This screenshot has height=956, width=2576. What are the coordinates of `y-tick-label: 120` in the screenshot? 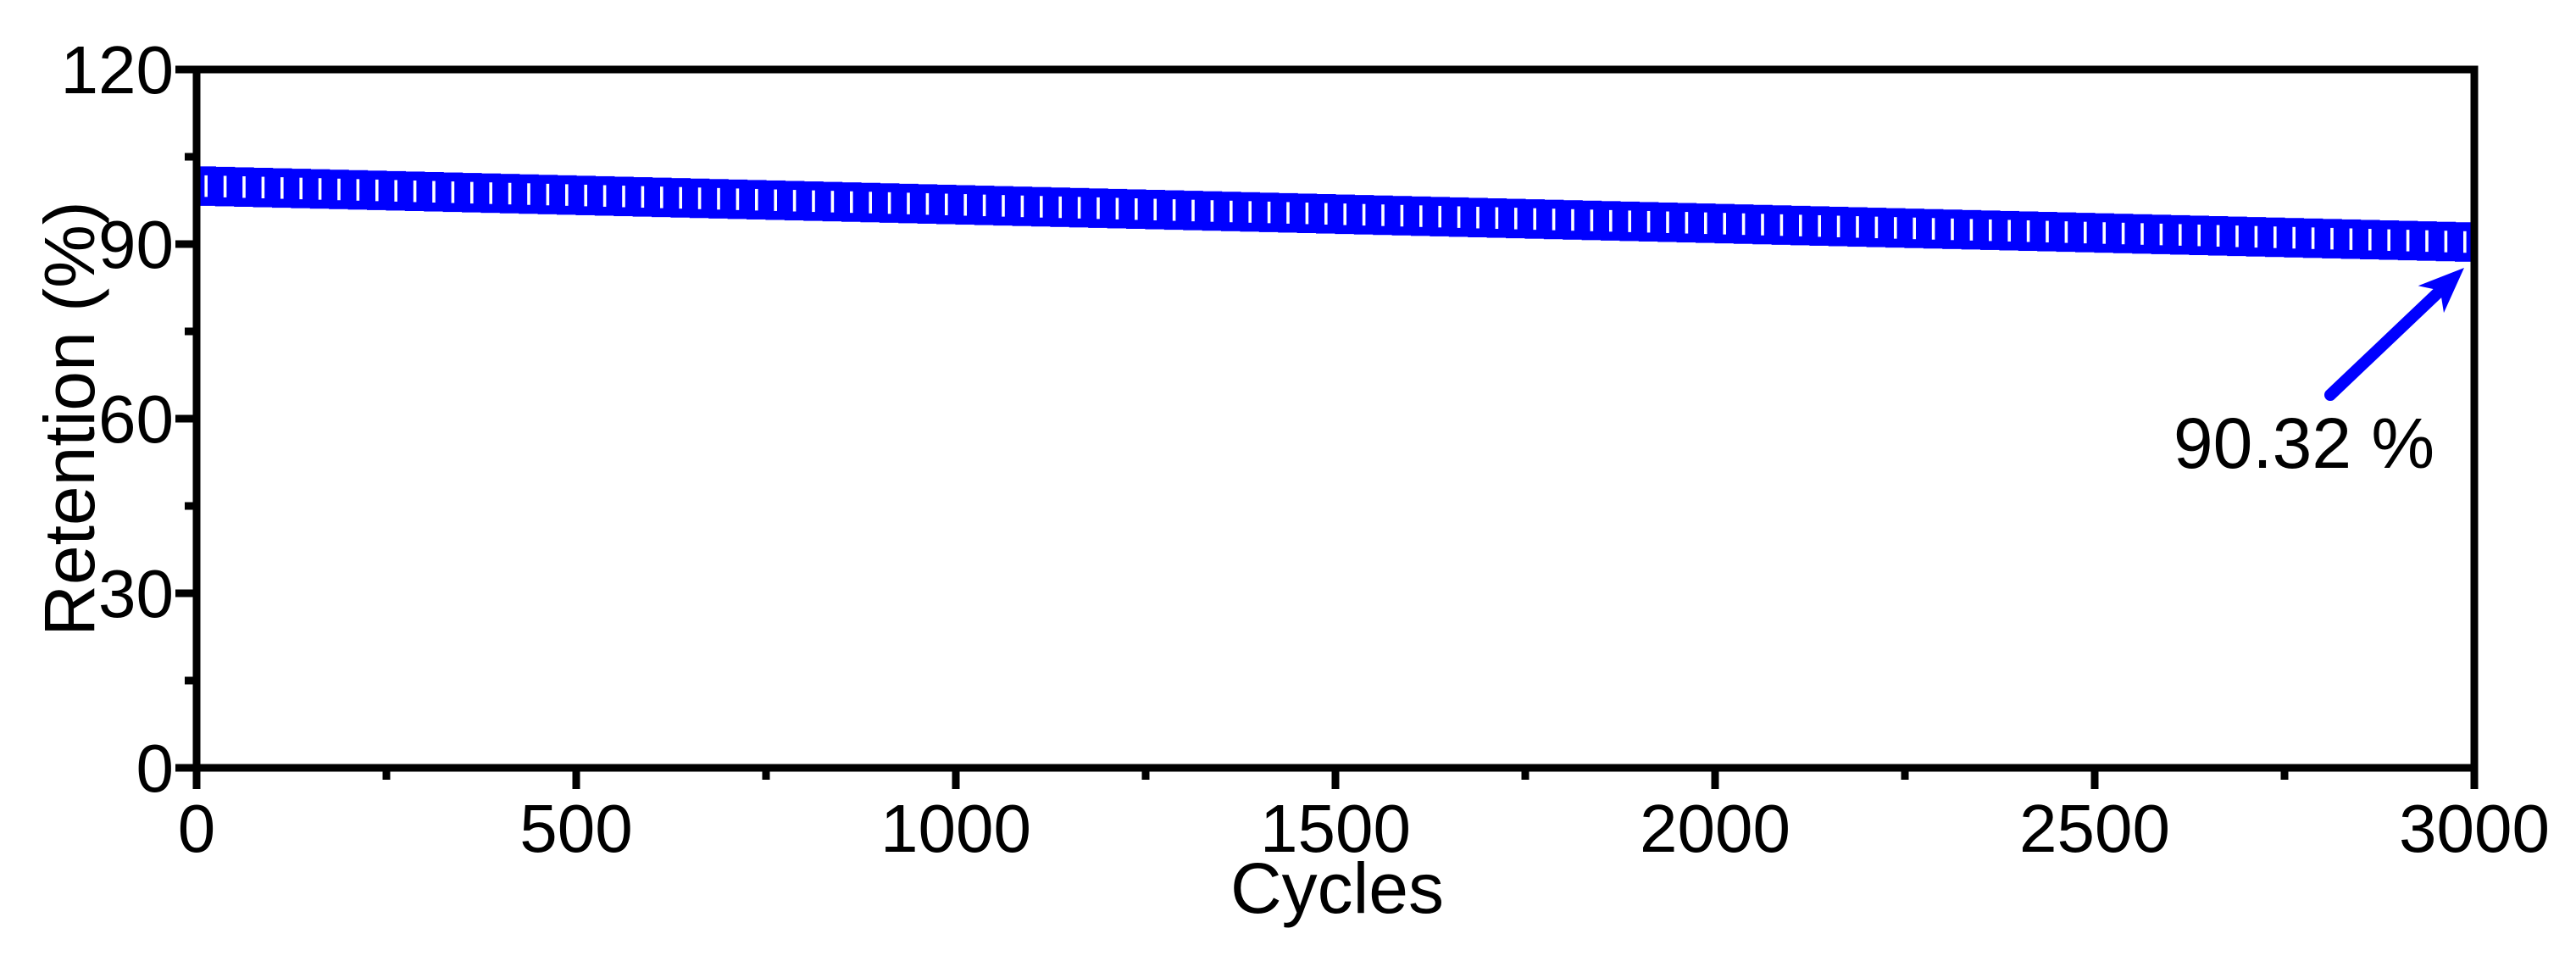 It's located at (117, 70).